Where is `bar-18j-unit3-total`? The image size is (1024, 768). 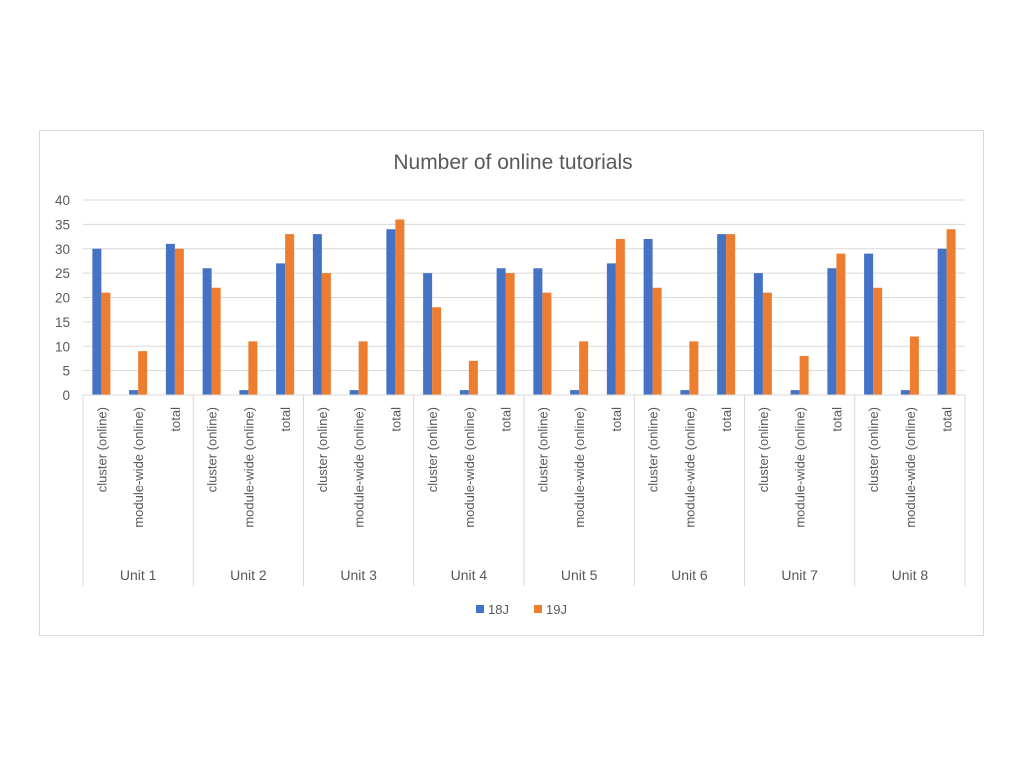
bar-18j-unit3-total is located at coordinates (391, 312).